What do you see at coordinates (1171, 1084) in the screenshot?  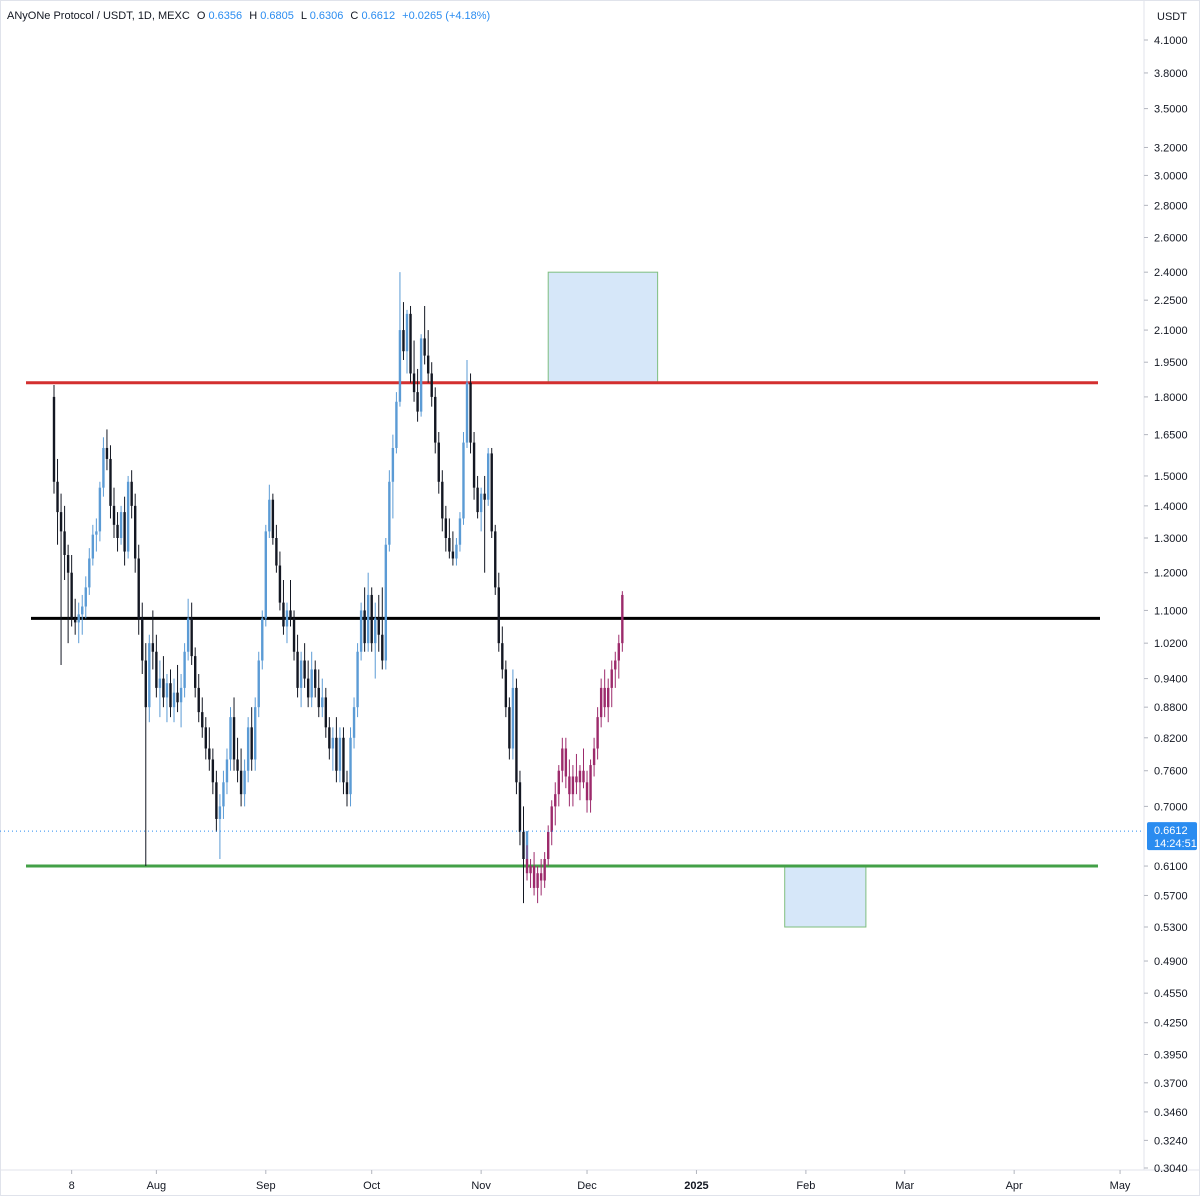 I see `price-tick-label: 0.3700` at bounding box center [1171, 1084].